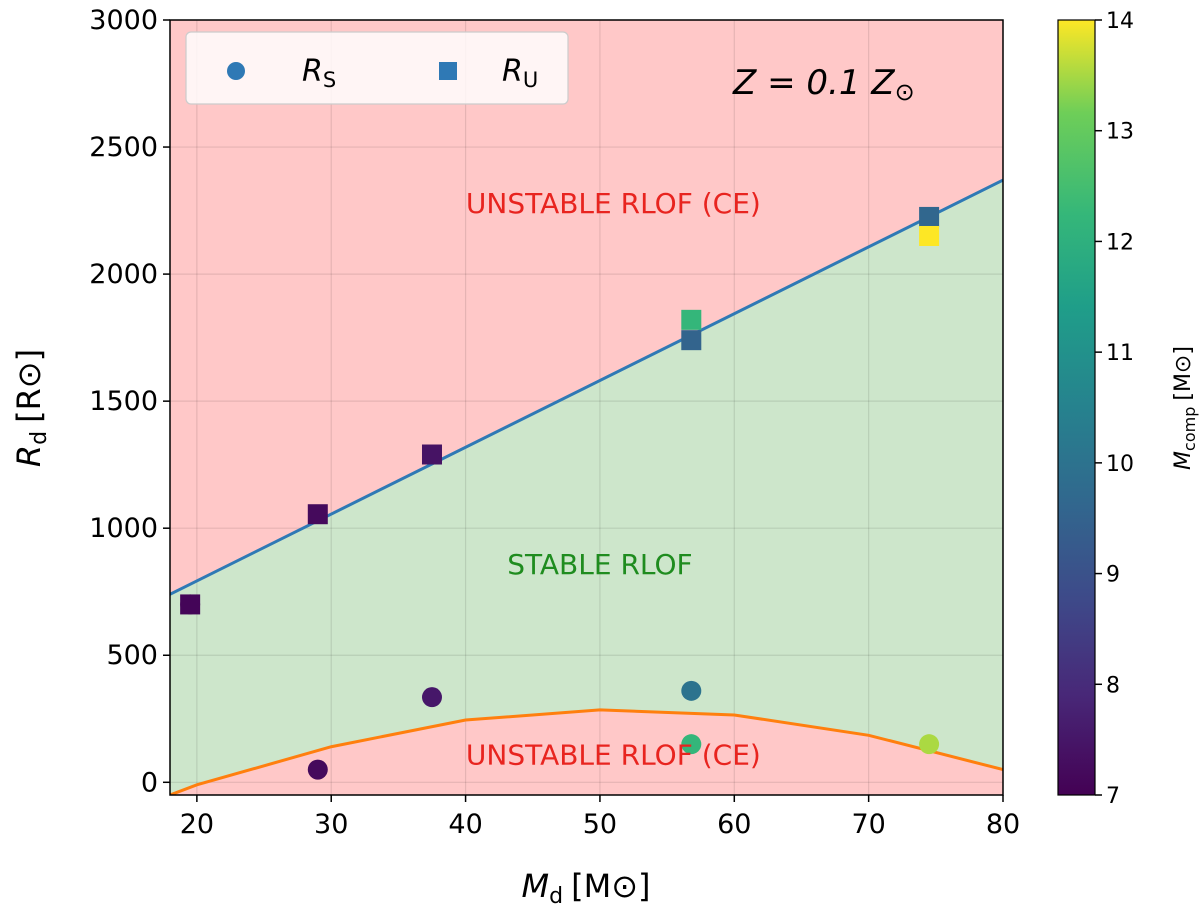 Image resolution: width=1200 pixels, height=905 pixels. Describe the element at coordinates (868, 824) in the screenshot. I see `x-tick-label: 70` at that location.